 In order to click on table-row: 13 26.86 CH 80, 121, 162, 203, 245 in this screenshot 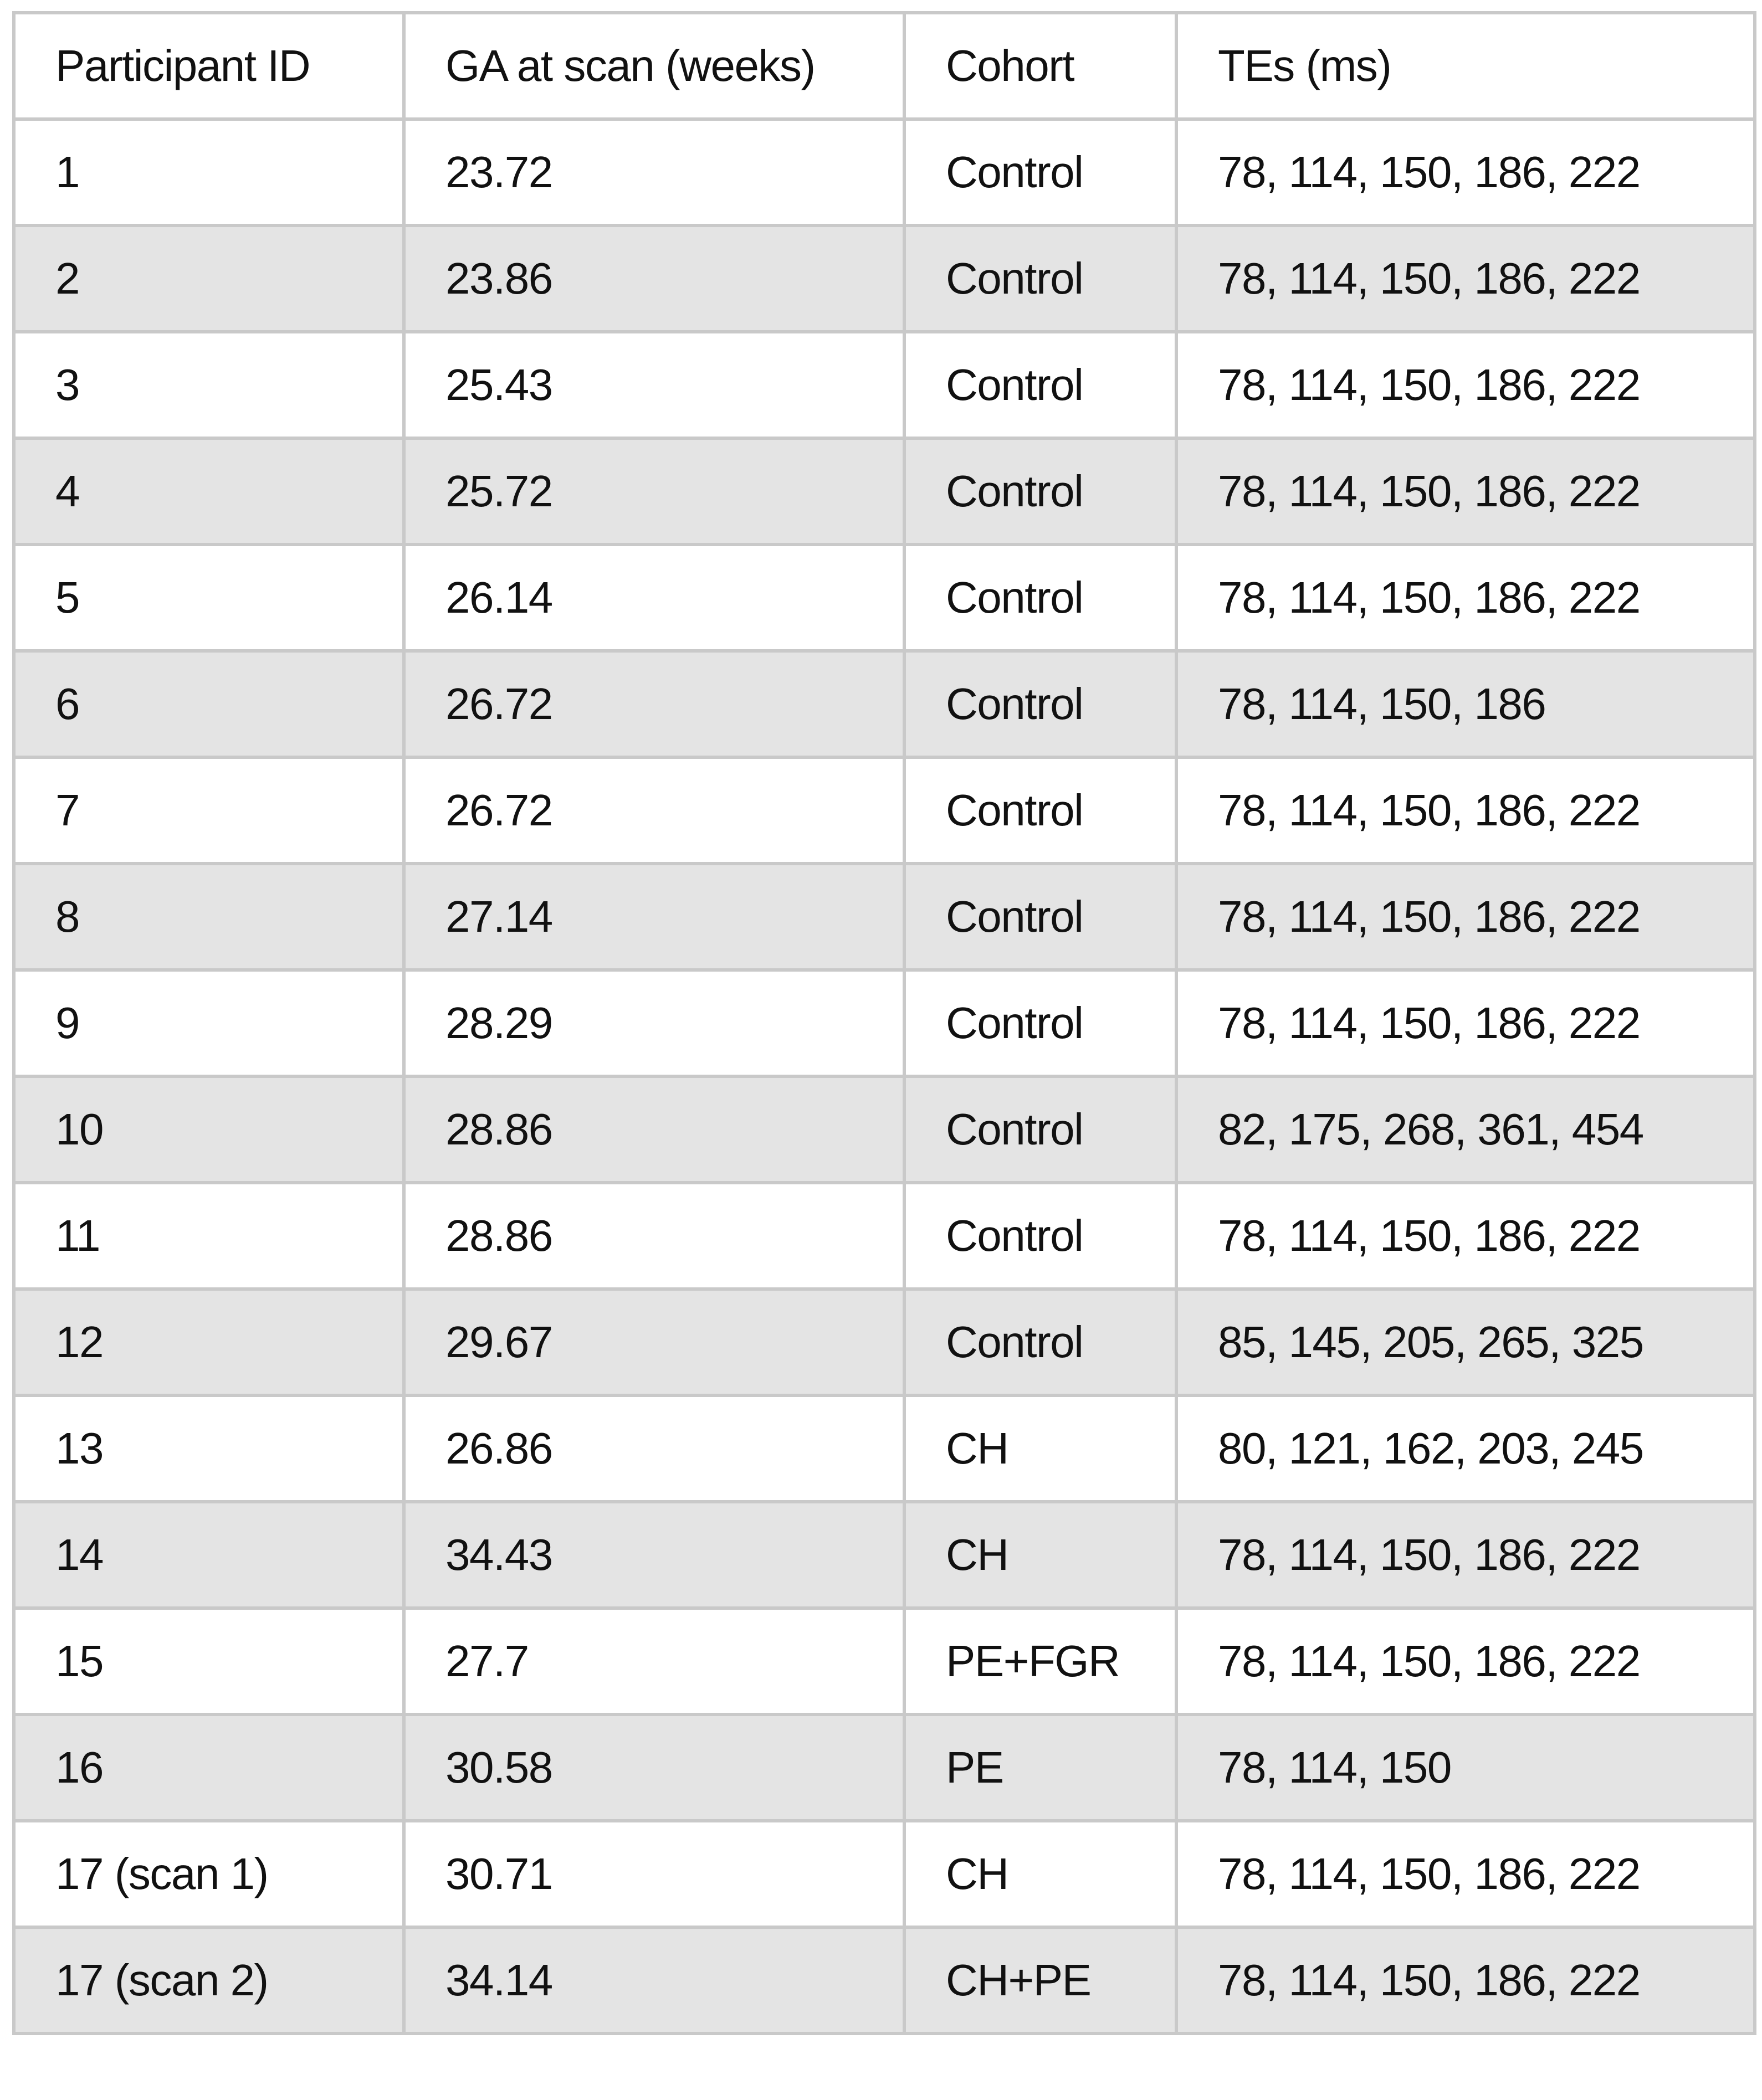, I will do `click(884, 1449)`.